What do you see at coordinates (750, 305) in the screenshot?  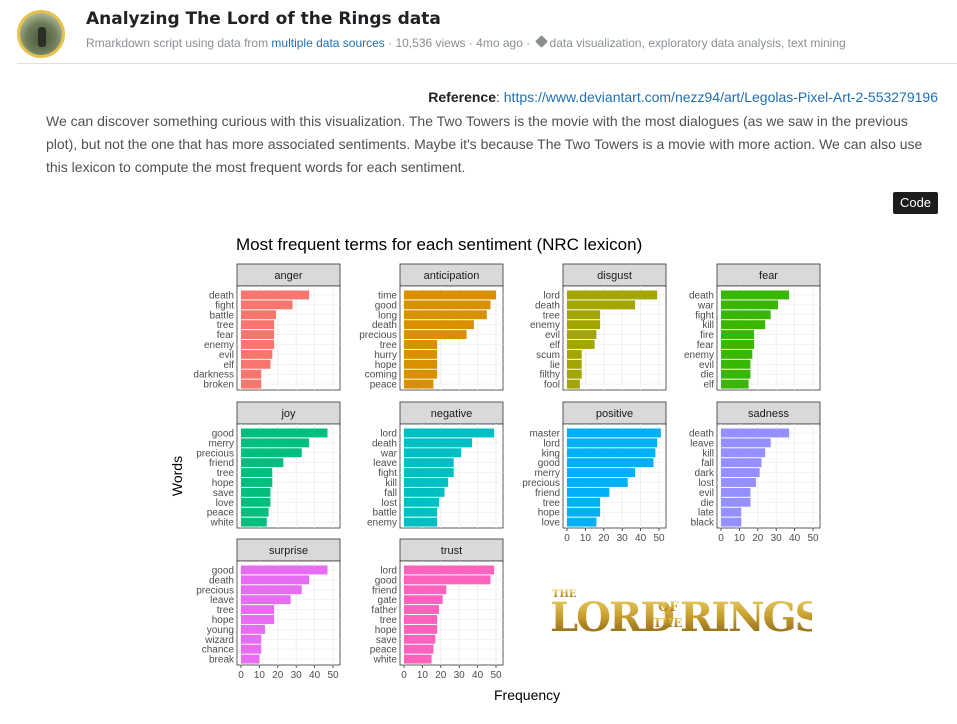 I see `bar-fear-war` at bounding box center [750, 305].